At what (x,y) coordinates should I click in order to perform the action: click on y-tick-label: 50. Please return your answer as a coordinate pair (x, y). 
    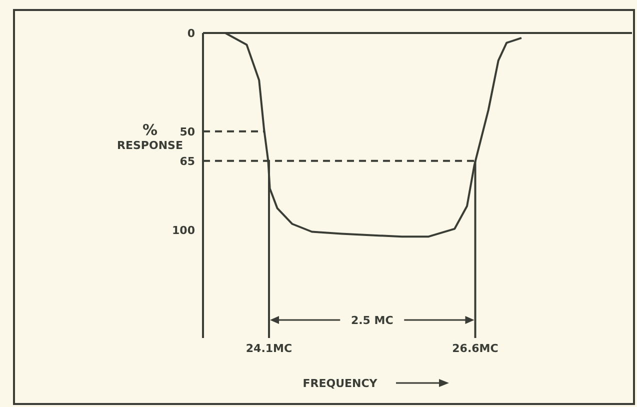
    Looking at the image, I should click on (188, 131).